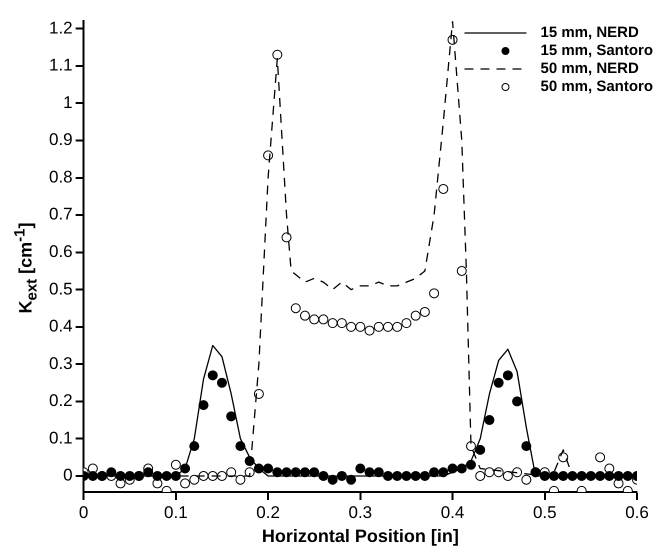  What do you see at coordinates (60, 400) in the screenshot?
I see `y-tick-label: 0.2` at bounding box center [60, 400].